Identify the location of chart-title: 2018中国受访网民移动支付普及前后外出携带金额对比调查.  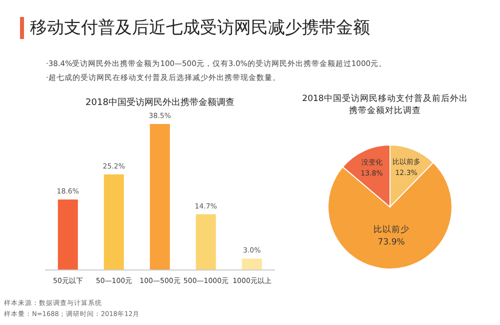
(385, 105).